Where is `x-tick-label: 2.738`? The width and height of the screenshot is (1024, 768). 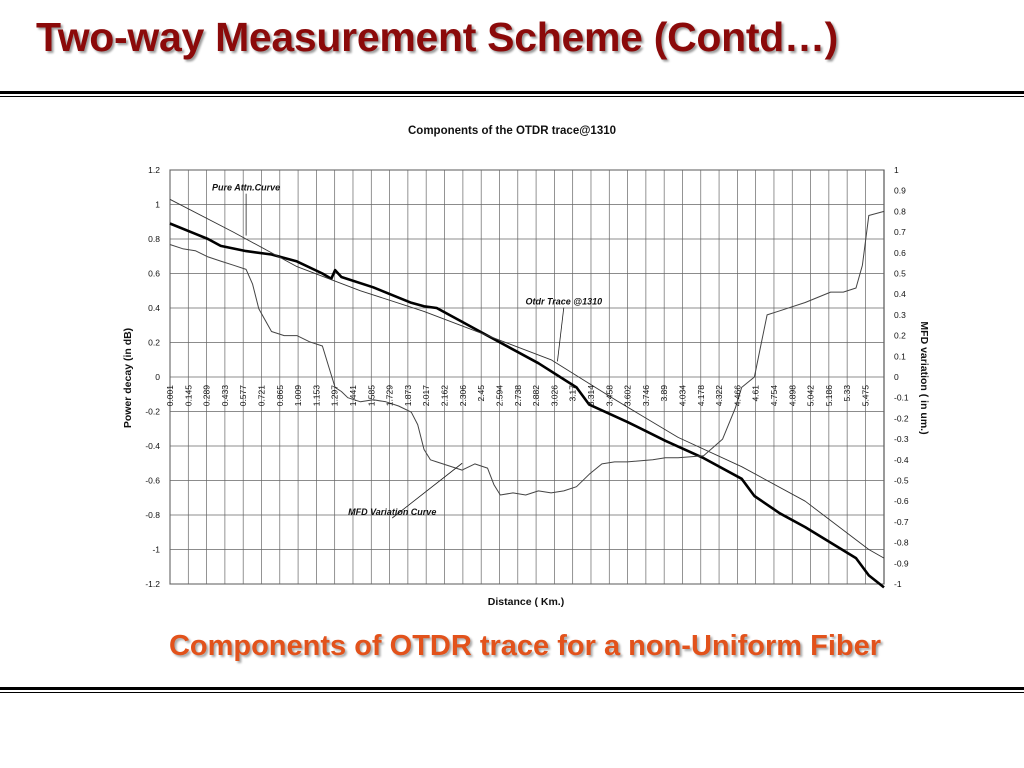
x-tick-label: 2.738 is located at coordinates (518, 396).